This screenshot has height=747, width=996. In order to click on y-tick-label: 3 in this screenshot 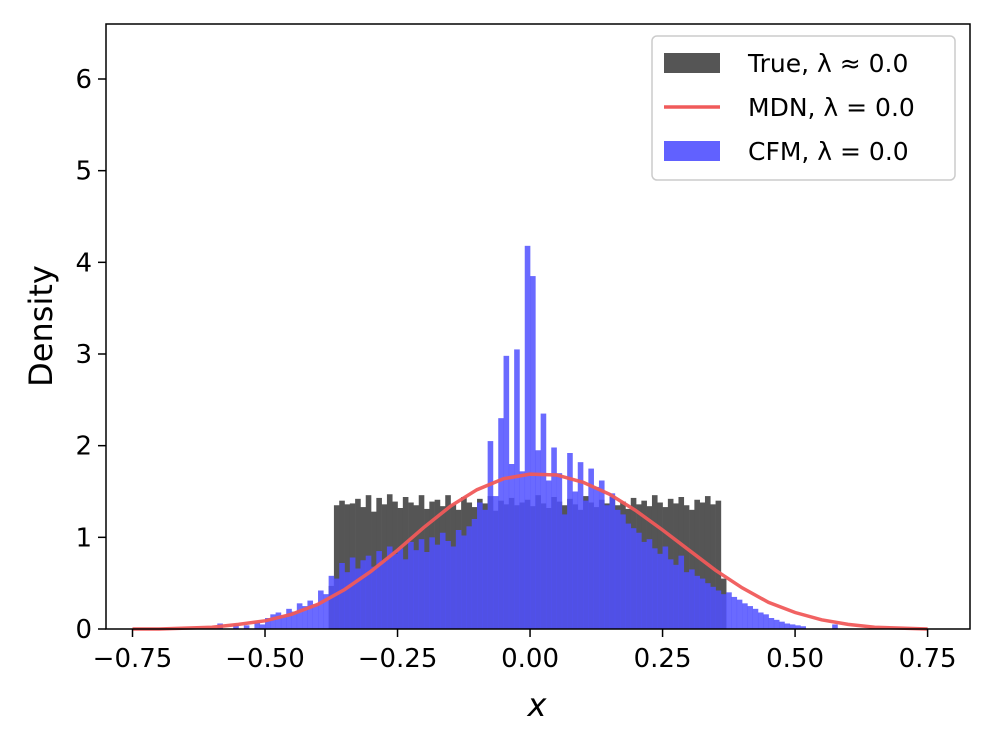, I will do `click(83, 355)`.